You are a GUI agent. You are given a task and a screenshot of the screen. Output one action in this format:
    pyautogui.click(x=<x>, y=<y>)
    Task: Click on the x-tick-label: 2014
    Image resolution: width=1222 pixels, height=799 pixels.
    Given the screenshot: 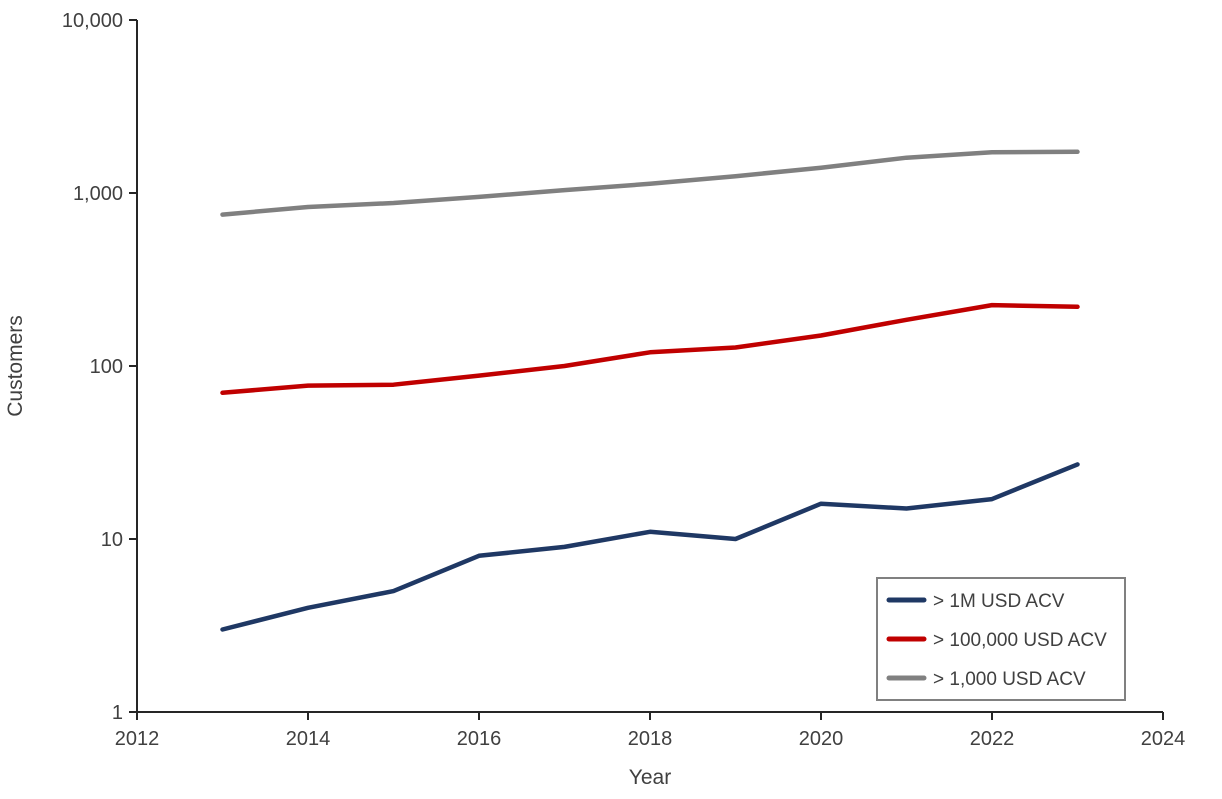 What is the action you would take?
    pyautogui.click(x=308, y=739)
    